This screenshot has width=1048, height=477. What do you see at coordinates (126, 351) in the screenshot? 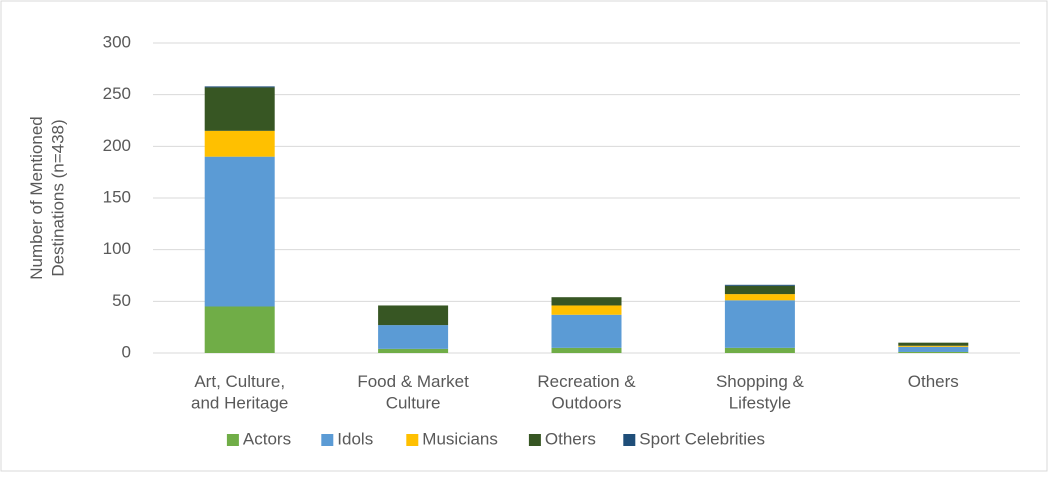
I see `y-tick-label: 0` at bounding box center [126, 351].